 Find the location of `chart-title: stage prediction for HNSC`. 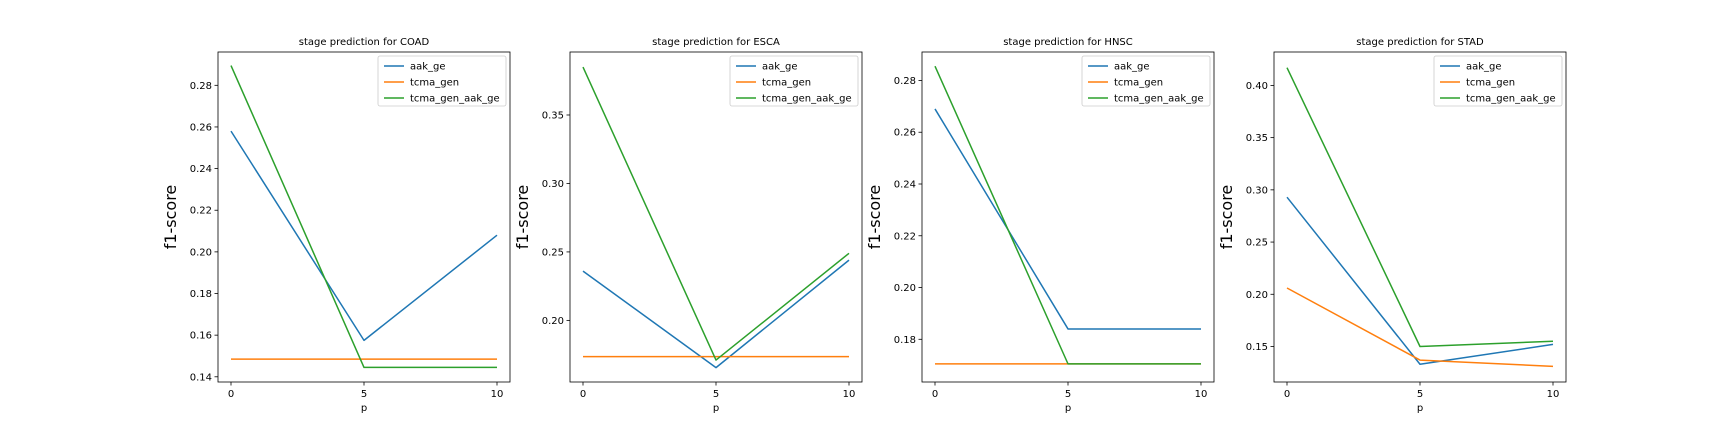

chart-title: stage prediction for HNSC is located at coordinates (1068, 42).